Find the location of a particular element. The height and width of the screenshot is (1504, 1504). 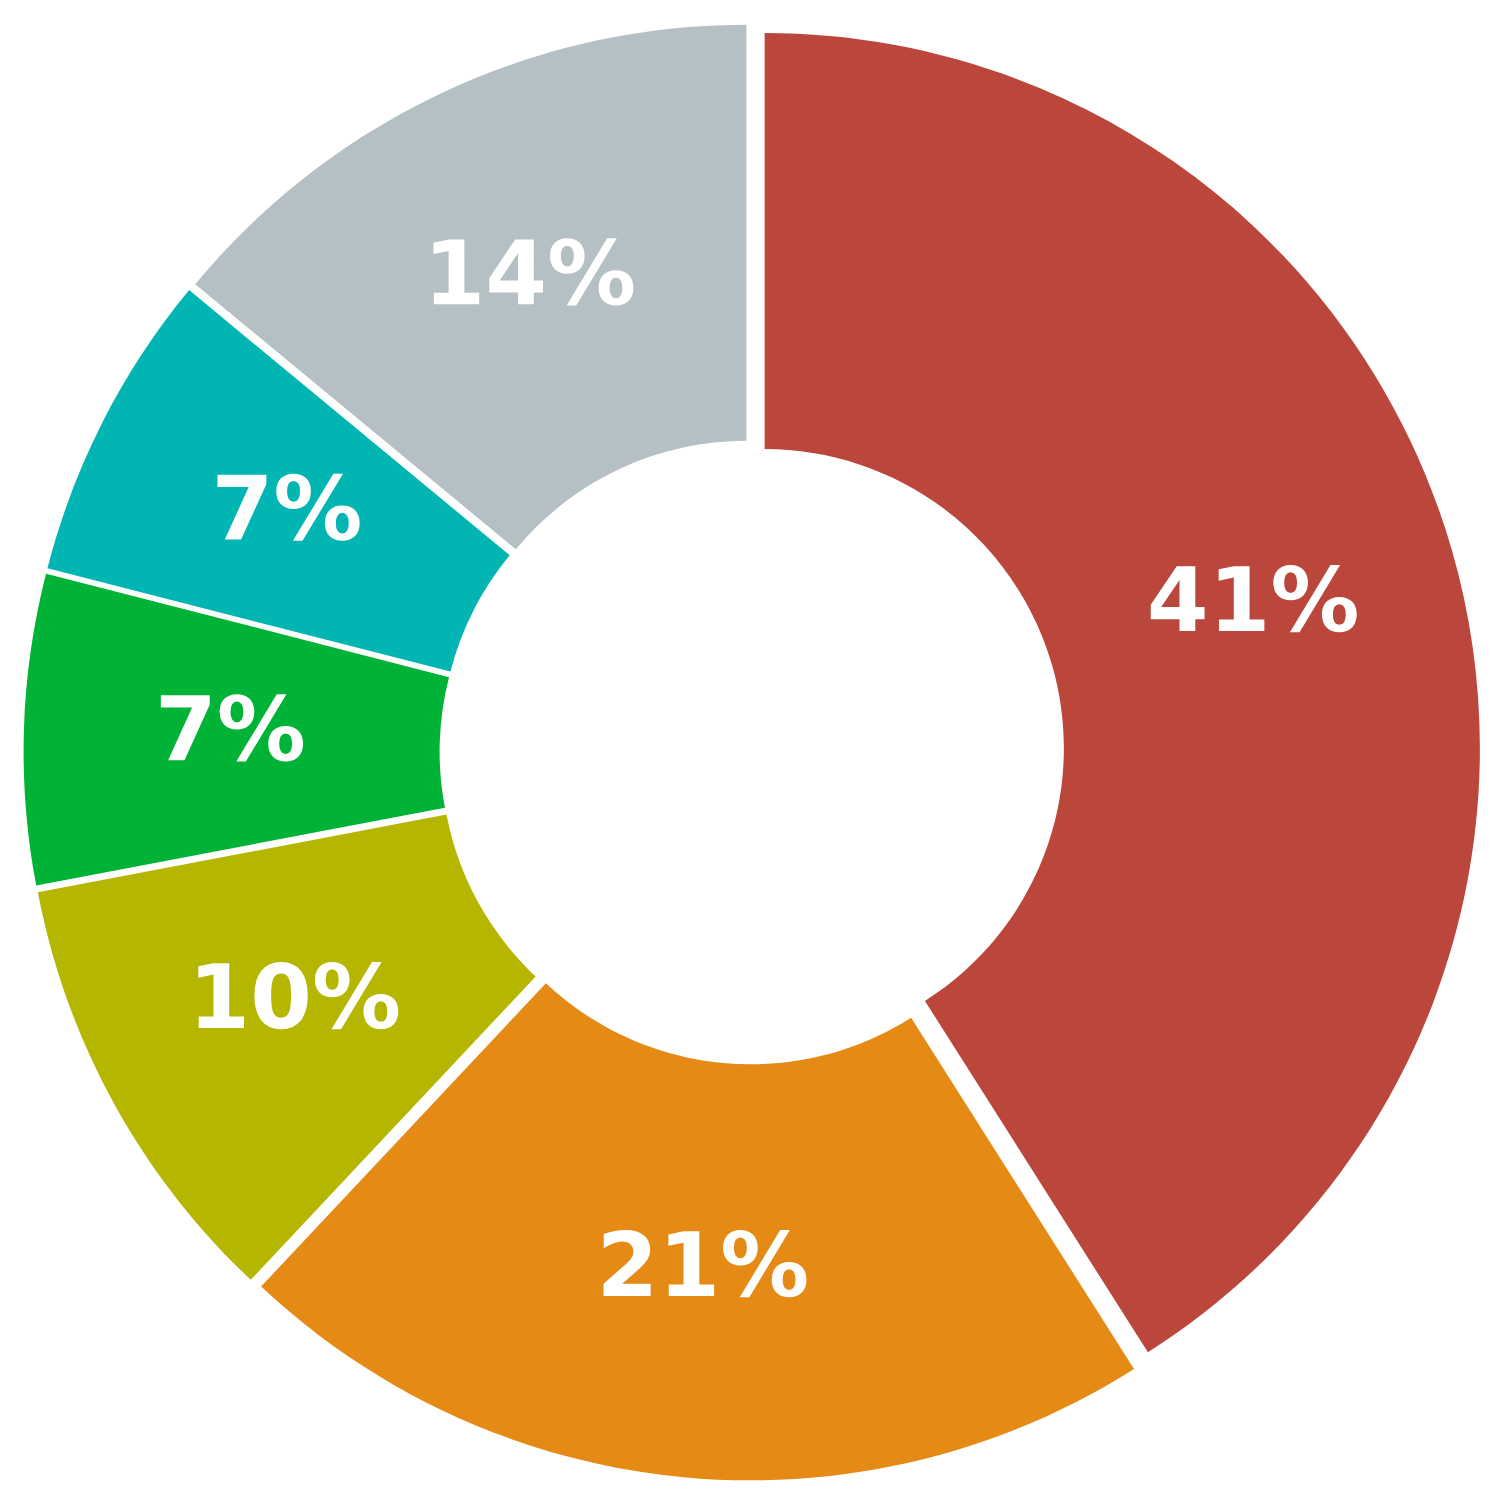

data-label: 14% is located at coordinates (533, 272).